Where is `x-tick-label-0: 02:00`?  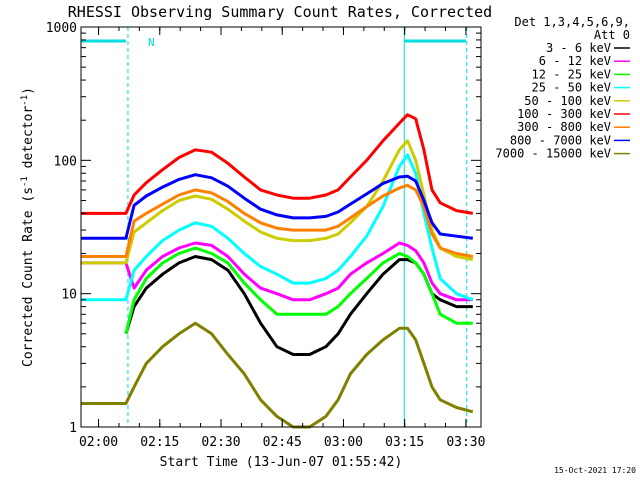 x-tick-label-0: 02:00 is located at coordinates (98, 442).